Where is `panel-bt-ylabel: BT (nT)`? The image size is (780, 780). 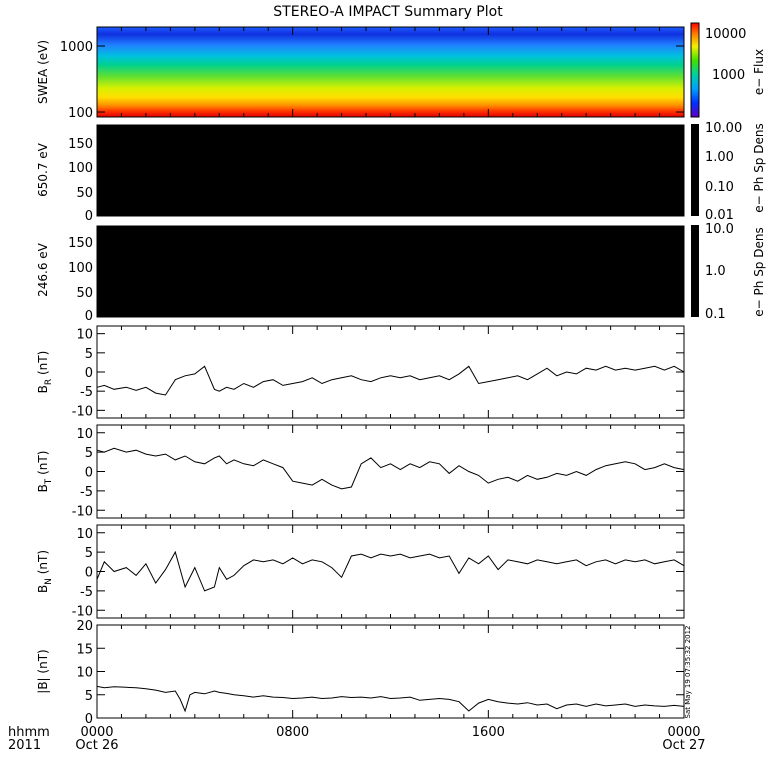
panel-bt-ylabel: BT (nT) is located at coordinates (45, 472).